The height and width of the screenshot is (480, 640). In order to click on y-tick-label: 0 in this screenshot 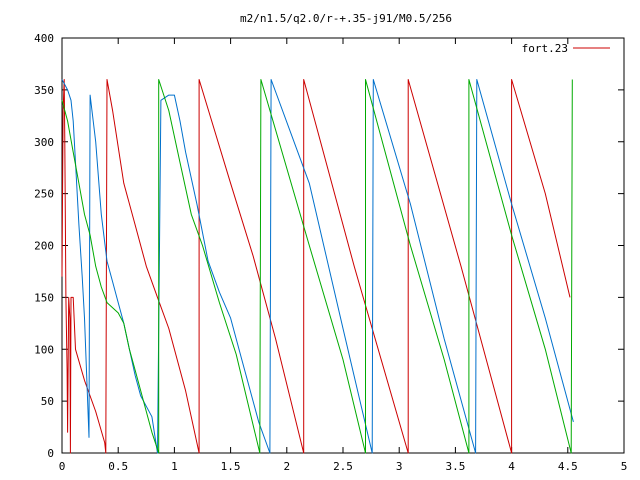, I will do `click(50, 453)`.